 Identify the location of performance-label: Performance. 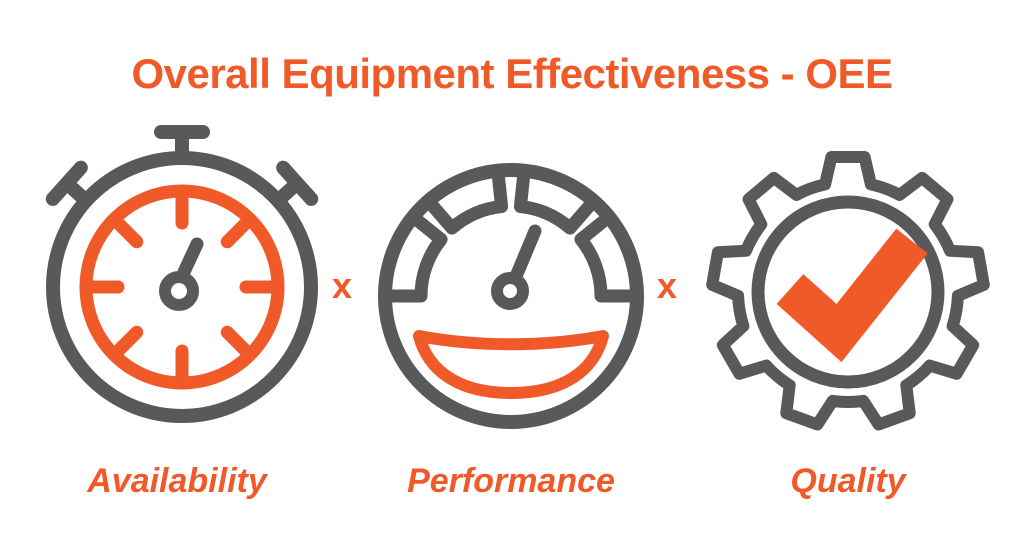
(511, 481).